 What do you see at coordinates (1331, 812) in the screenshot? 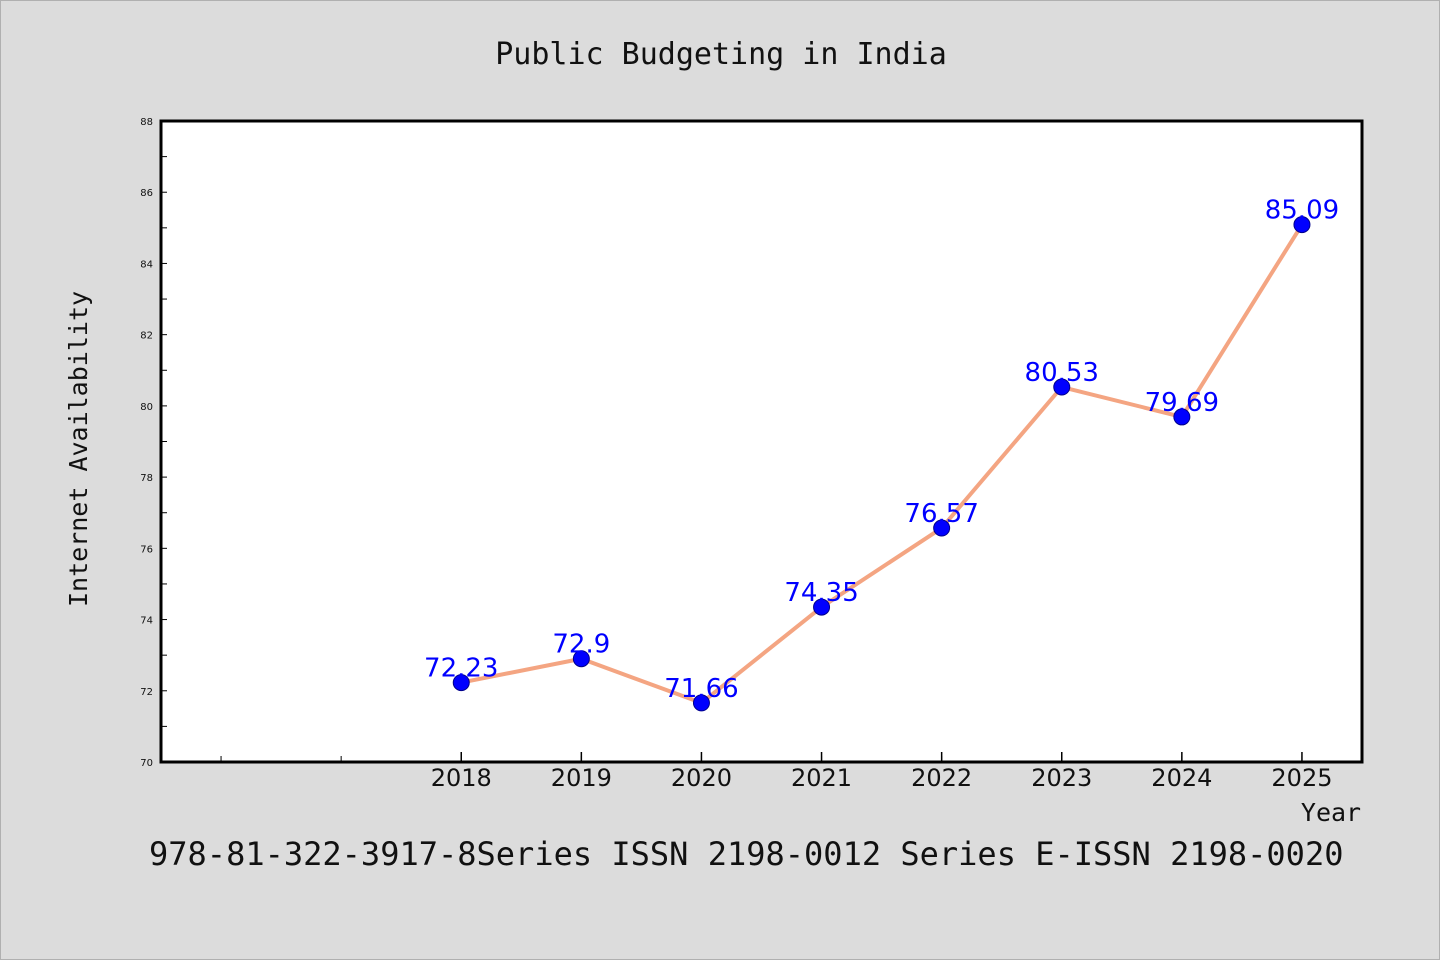
I see `x-axis-label: Year` at bounding box center [1331, 812].